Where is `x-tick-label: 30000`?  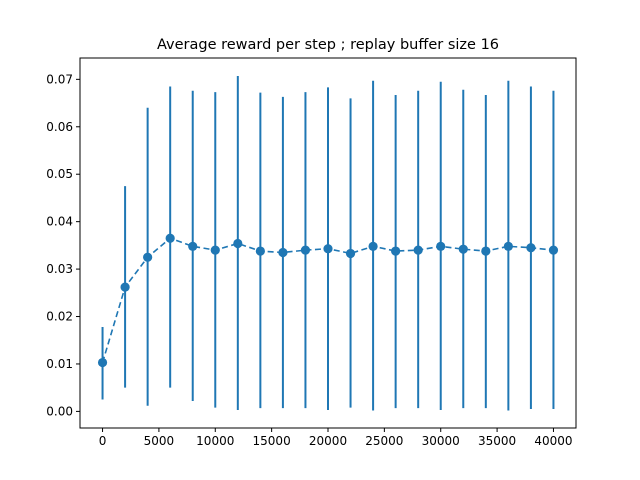 x-tick-label: 30000 is located at coordinates (441, 441).